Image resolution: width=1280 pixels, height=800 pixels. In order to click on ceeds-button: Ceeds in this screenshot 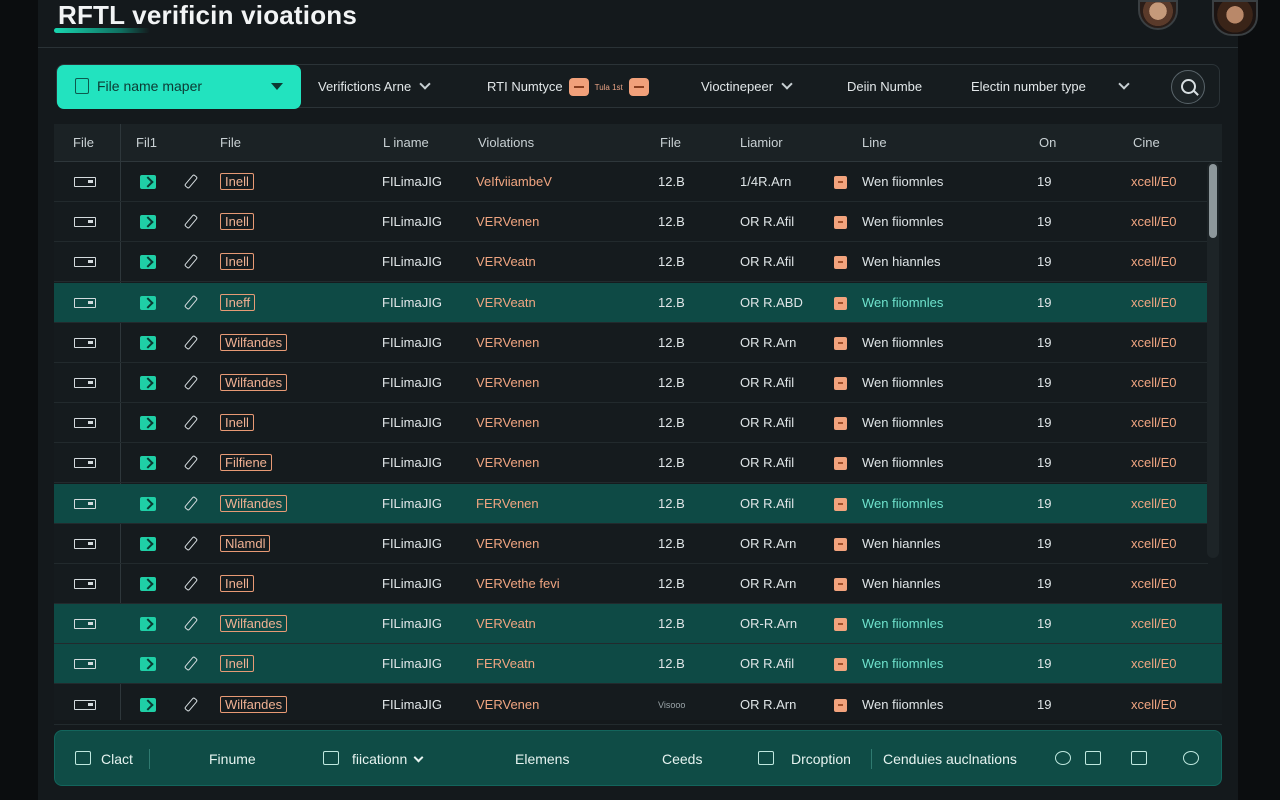, I will do `click(682, 759)`.